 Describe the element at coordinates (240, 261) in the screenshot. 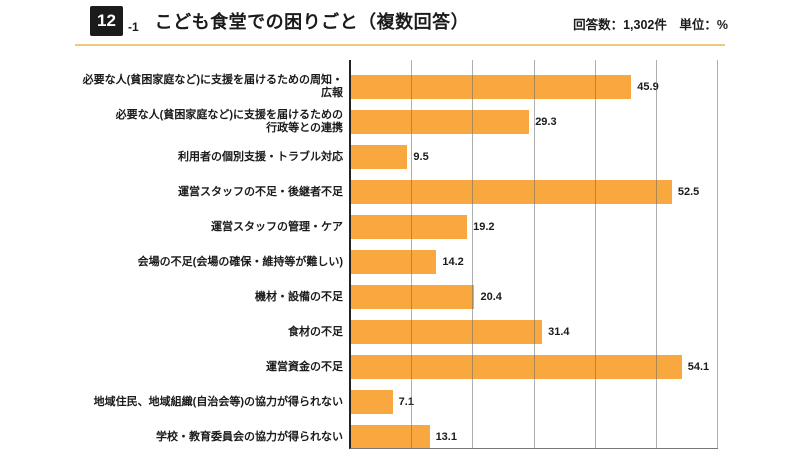

I see `category-label: 会場の不足(会場の確保・維持等が難しい)` at that location.